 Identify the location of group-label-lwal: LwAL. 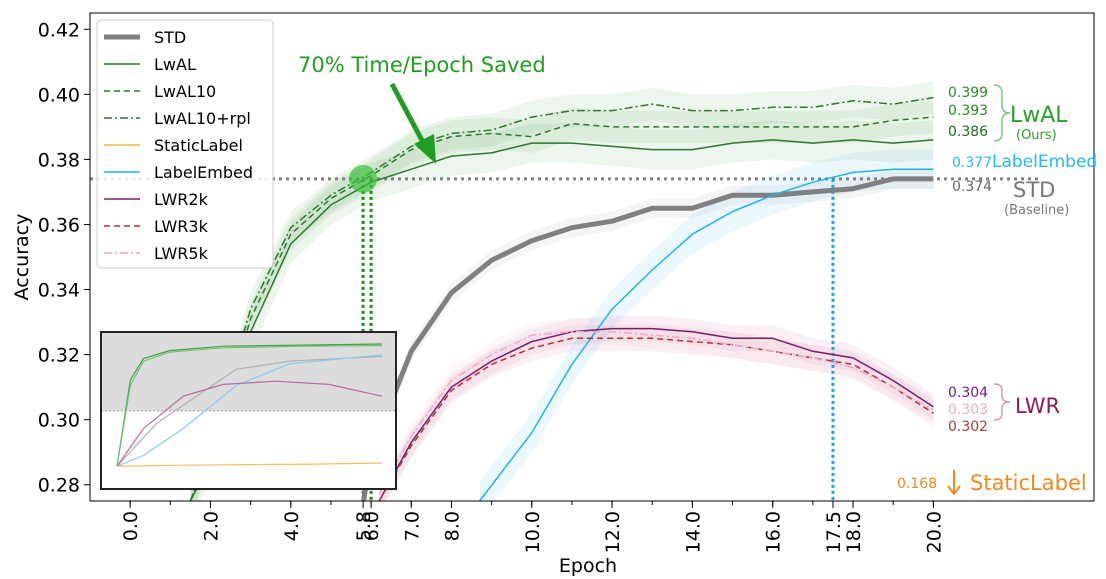
(1039, 115).